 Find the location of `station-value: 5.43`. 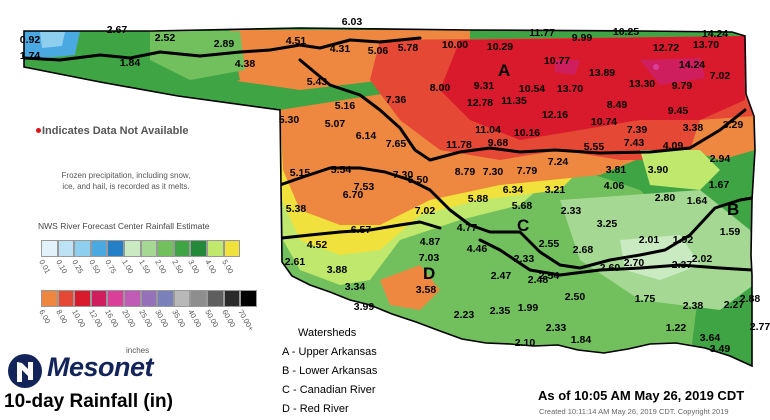

station-value: 5.43 is located at coordinates (317, 82).